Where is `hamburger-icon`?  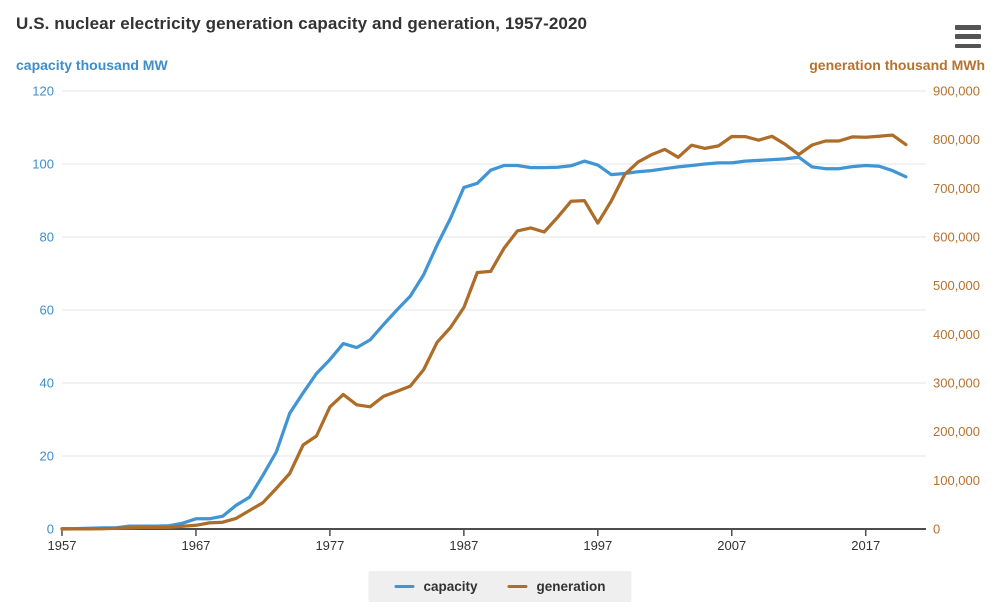 hamburger-icon is located at coordinates (968, 36).